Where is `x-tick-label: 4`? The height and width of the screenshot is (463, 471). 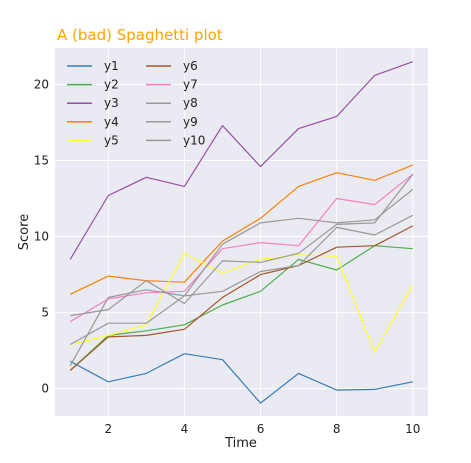 x-tick-label: 4 is located at coordinates (185, 429).